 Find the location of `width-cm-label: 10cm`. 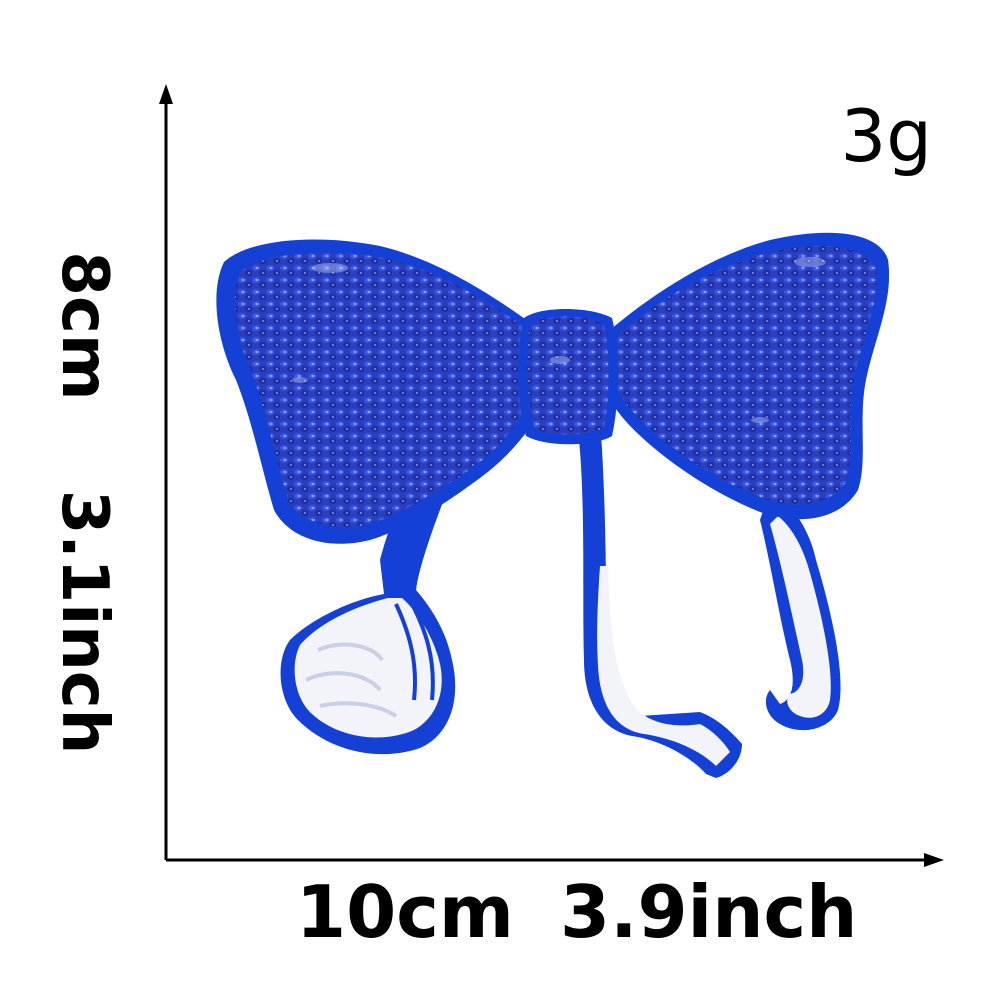

width-cm-label: 10cm is located at coordinates (405, 912).